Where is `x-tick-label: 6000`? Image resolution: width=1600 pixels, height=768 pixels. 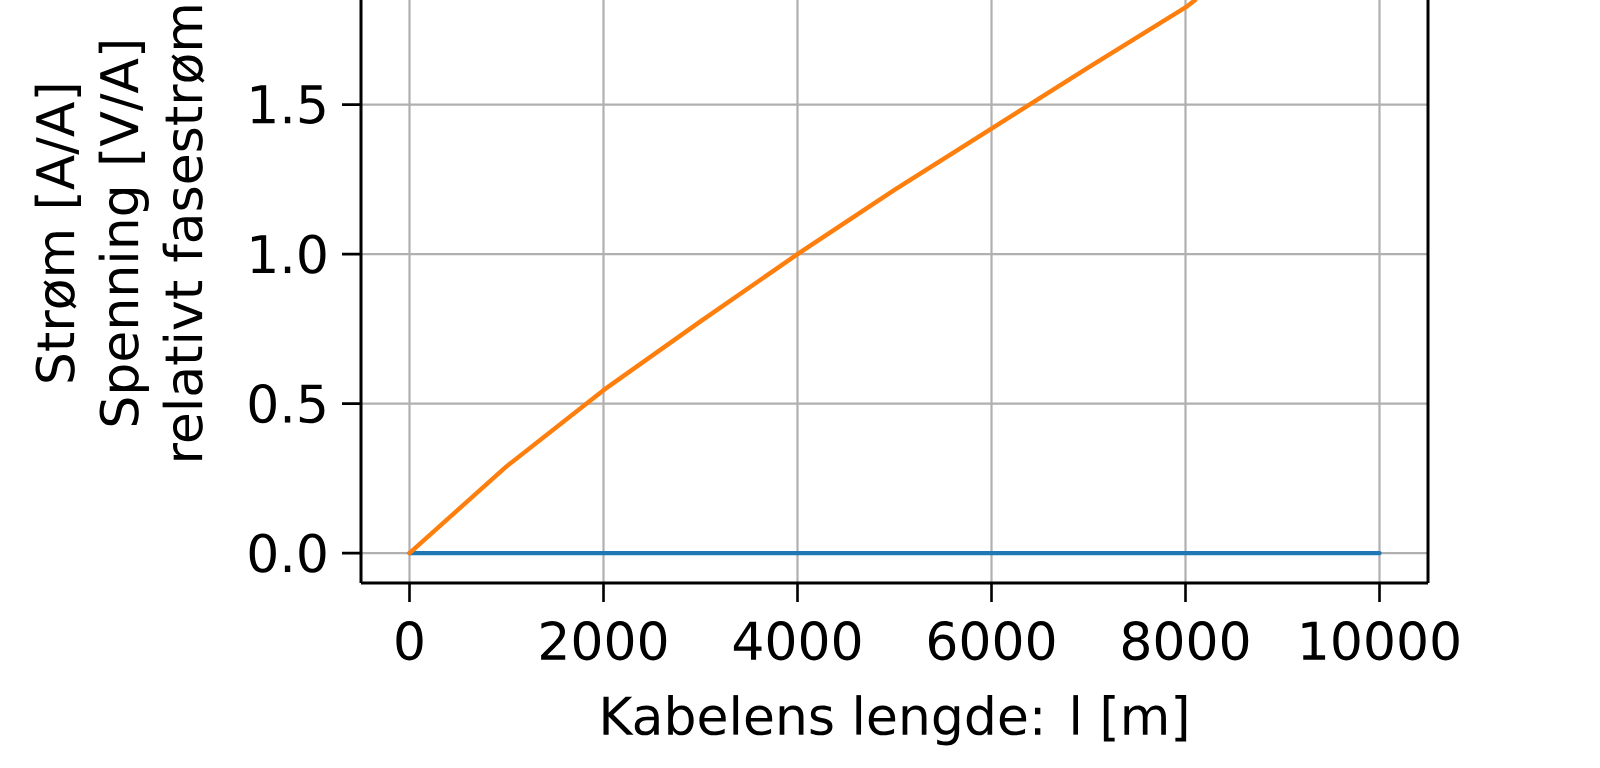 x-tick-label: 6000 is located at coordinates (991, 641).